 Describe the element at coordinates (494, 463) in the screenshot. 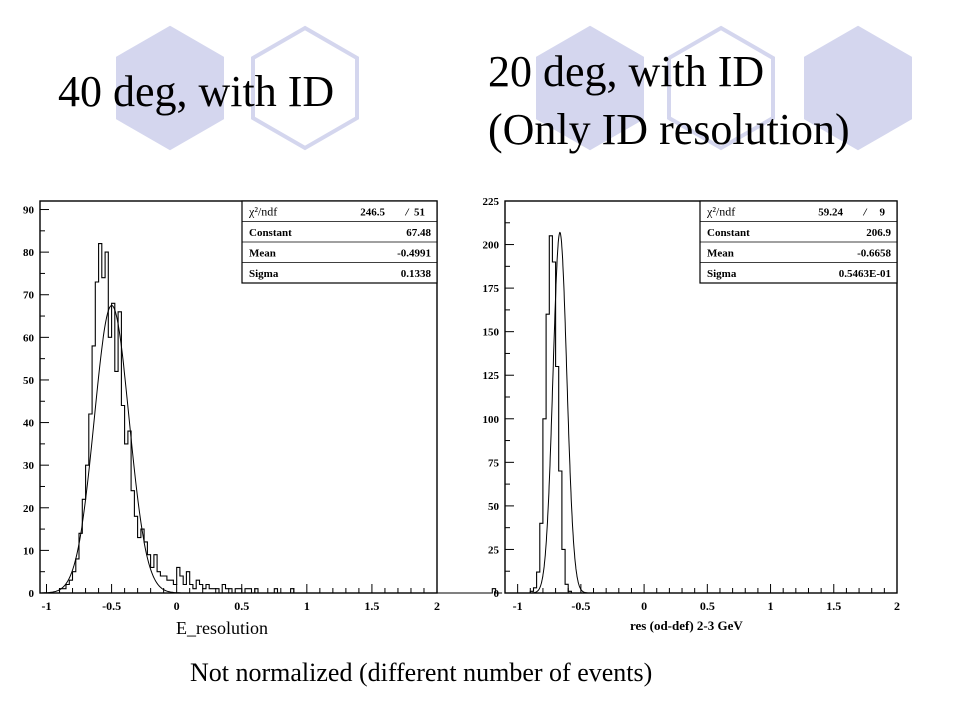

I see `y-tick-label: 75` at that location.